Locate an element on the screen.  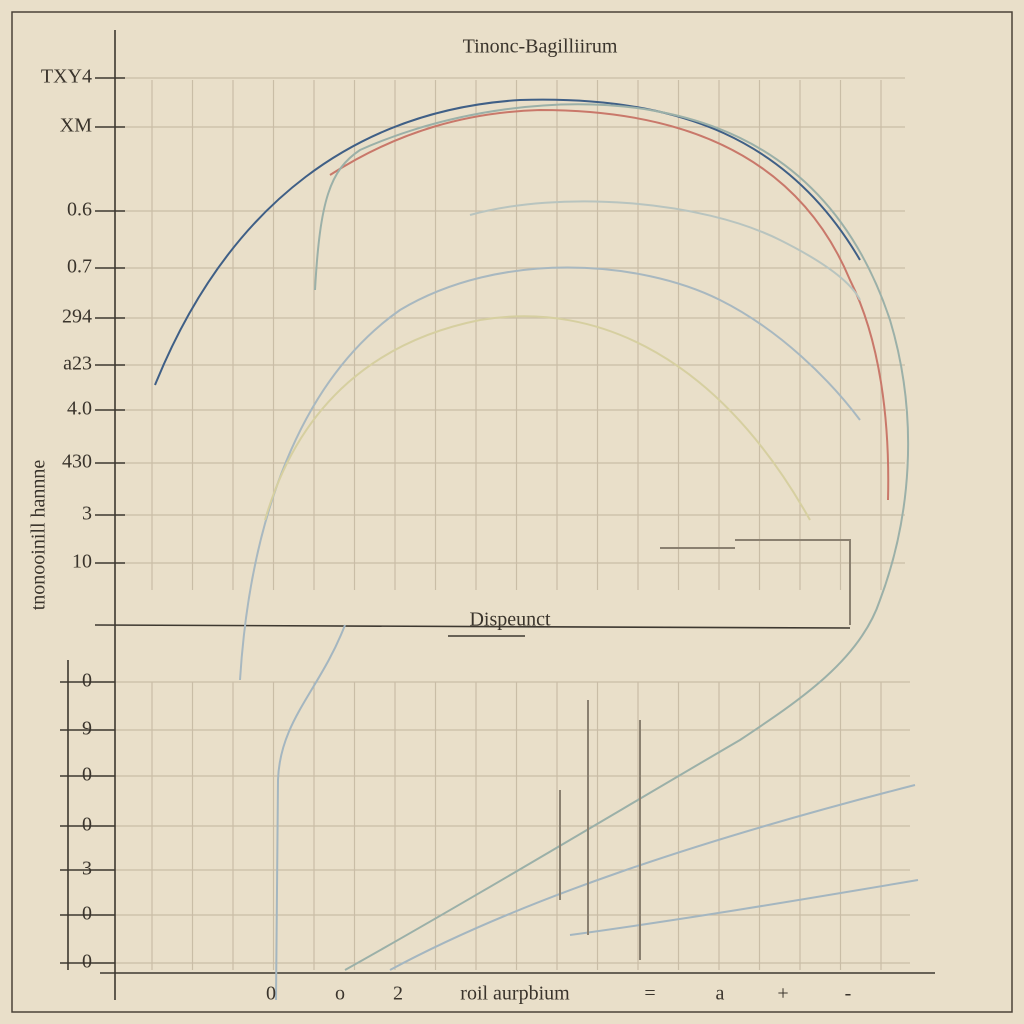
y-tick-label: 4.0 is located at coordinates (79, 409).